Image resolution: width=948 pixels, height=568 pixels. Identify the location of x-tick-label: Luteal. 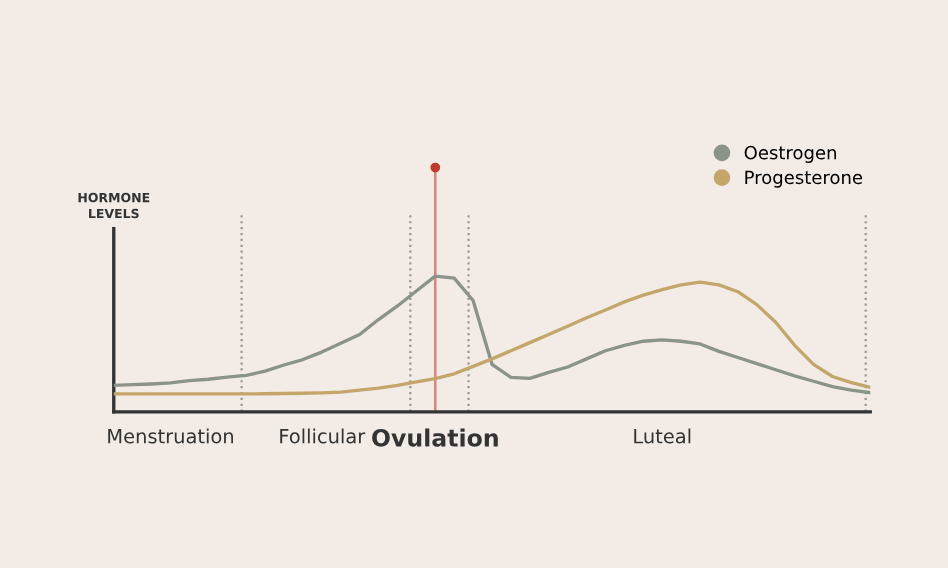
(662, 436).